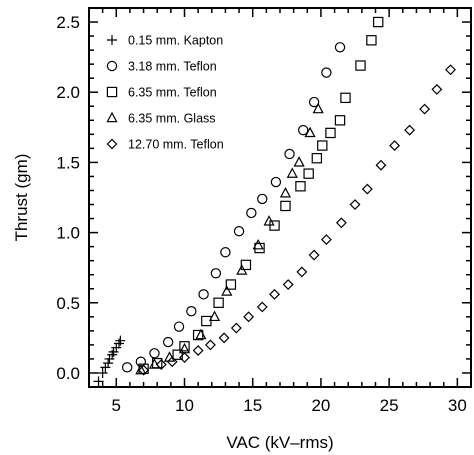 The image size is (474, 455). What do you see at coordinates (279, 442) in the screenshot?
I see `x-axis-title: VAC (kV–rms)` at bounding box center [279, 442].